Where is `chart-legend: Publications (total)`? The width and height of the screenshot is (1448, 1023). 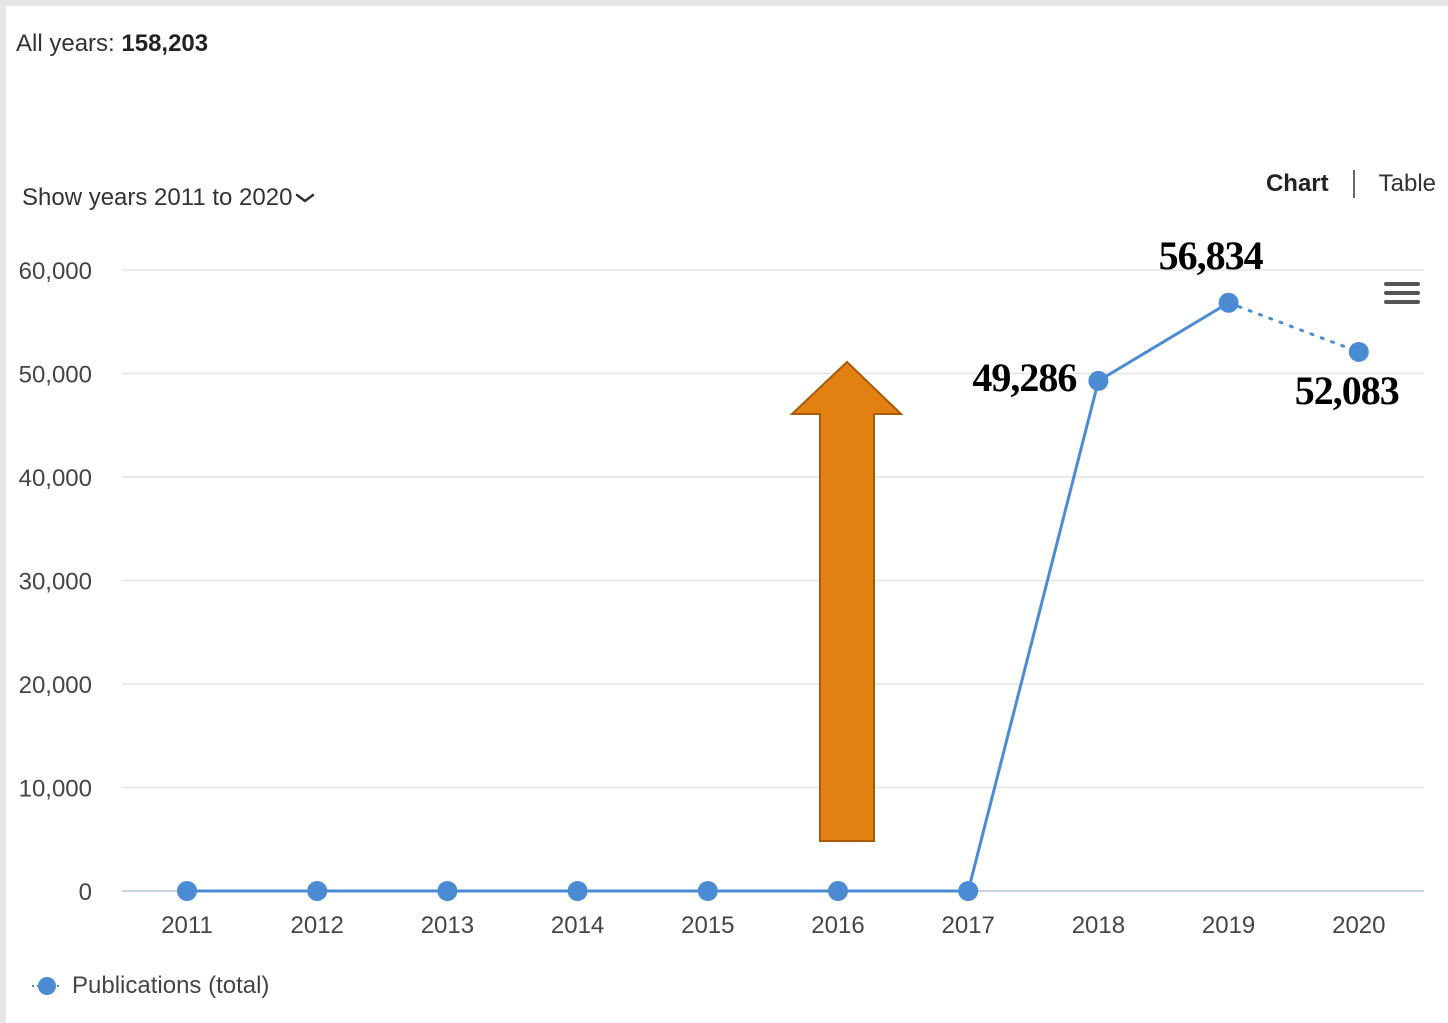
chart-legend: Publications (total) is located at coordinates (149, 986).